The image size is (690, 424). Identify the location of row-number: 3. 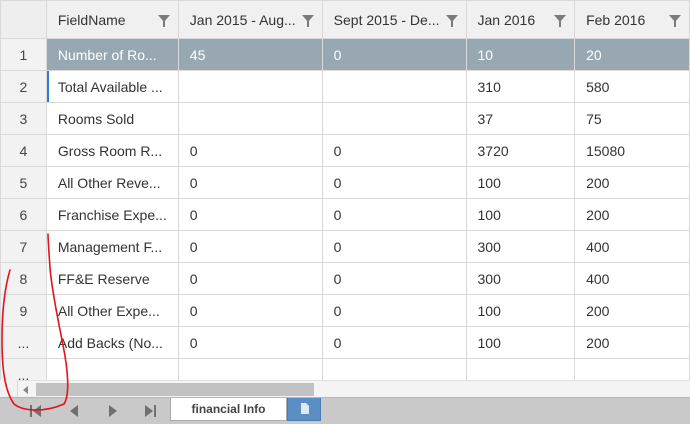
(23, 118).